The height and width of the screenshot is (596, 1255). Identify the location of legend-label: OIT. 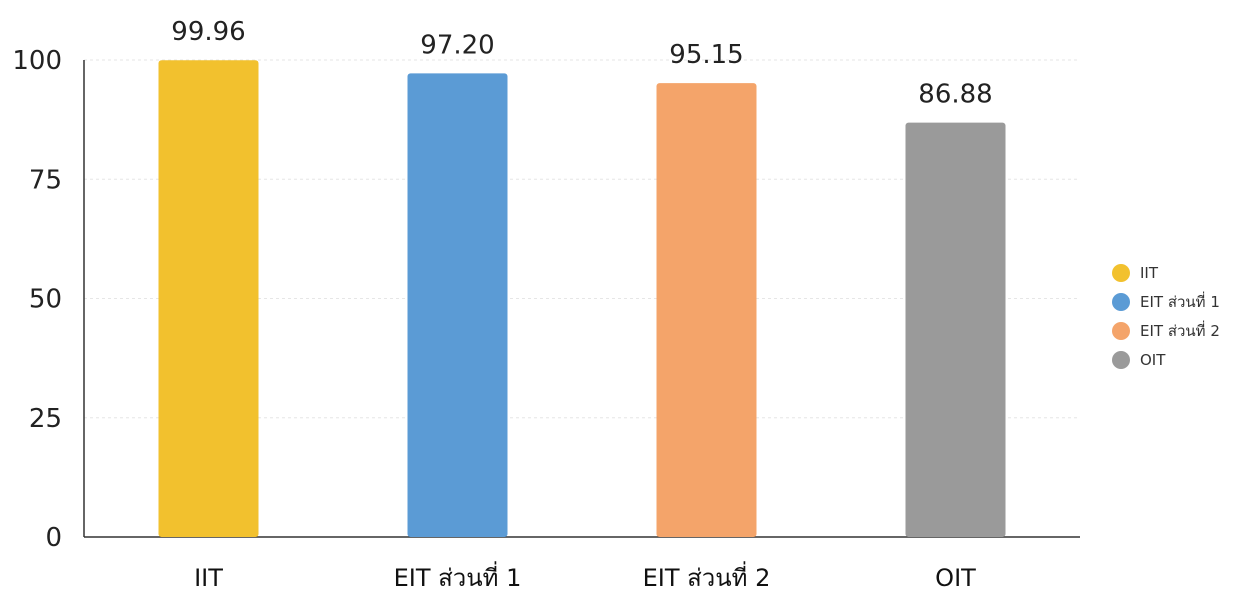
(1153, 359).